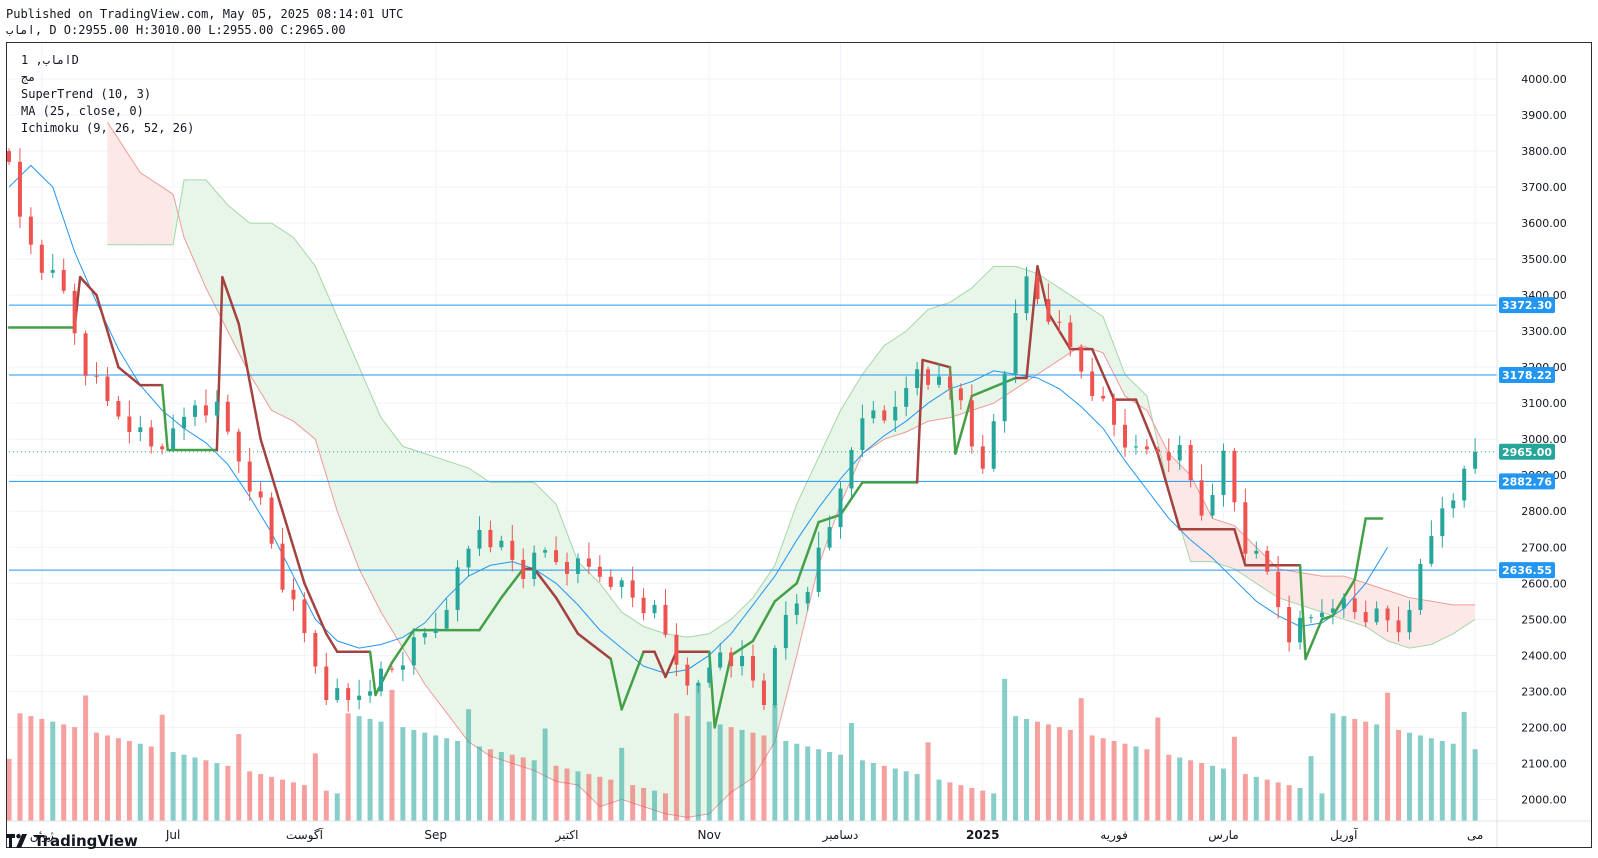  Describe the element at coordinates (1544, 151) in the screenshot. I see `y-tick-label: 3800.00` at that location.